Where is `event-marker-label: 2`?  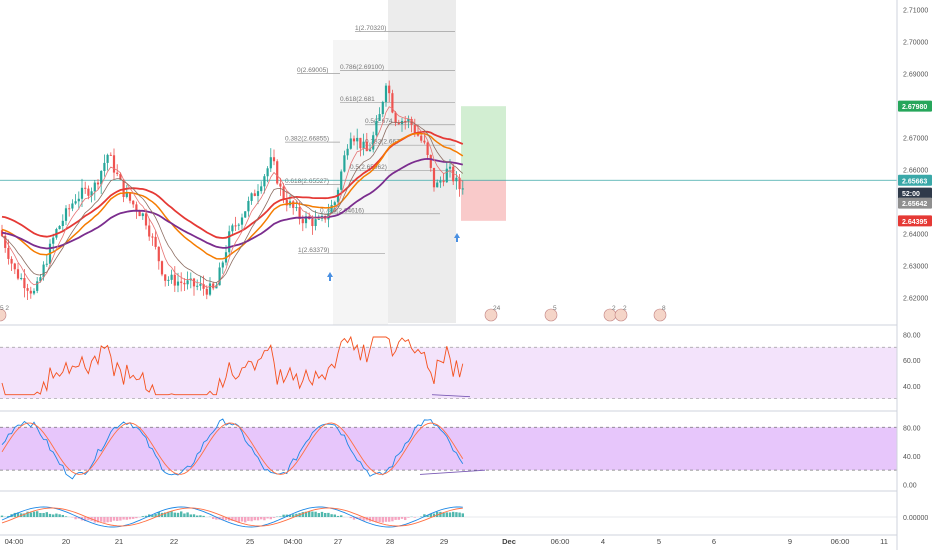
event-marker-label: 2 is located at coordinates (625, 308).